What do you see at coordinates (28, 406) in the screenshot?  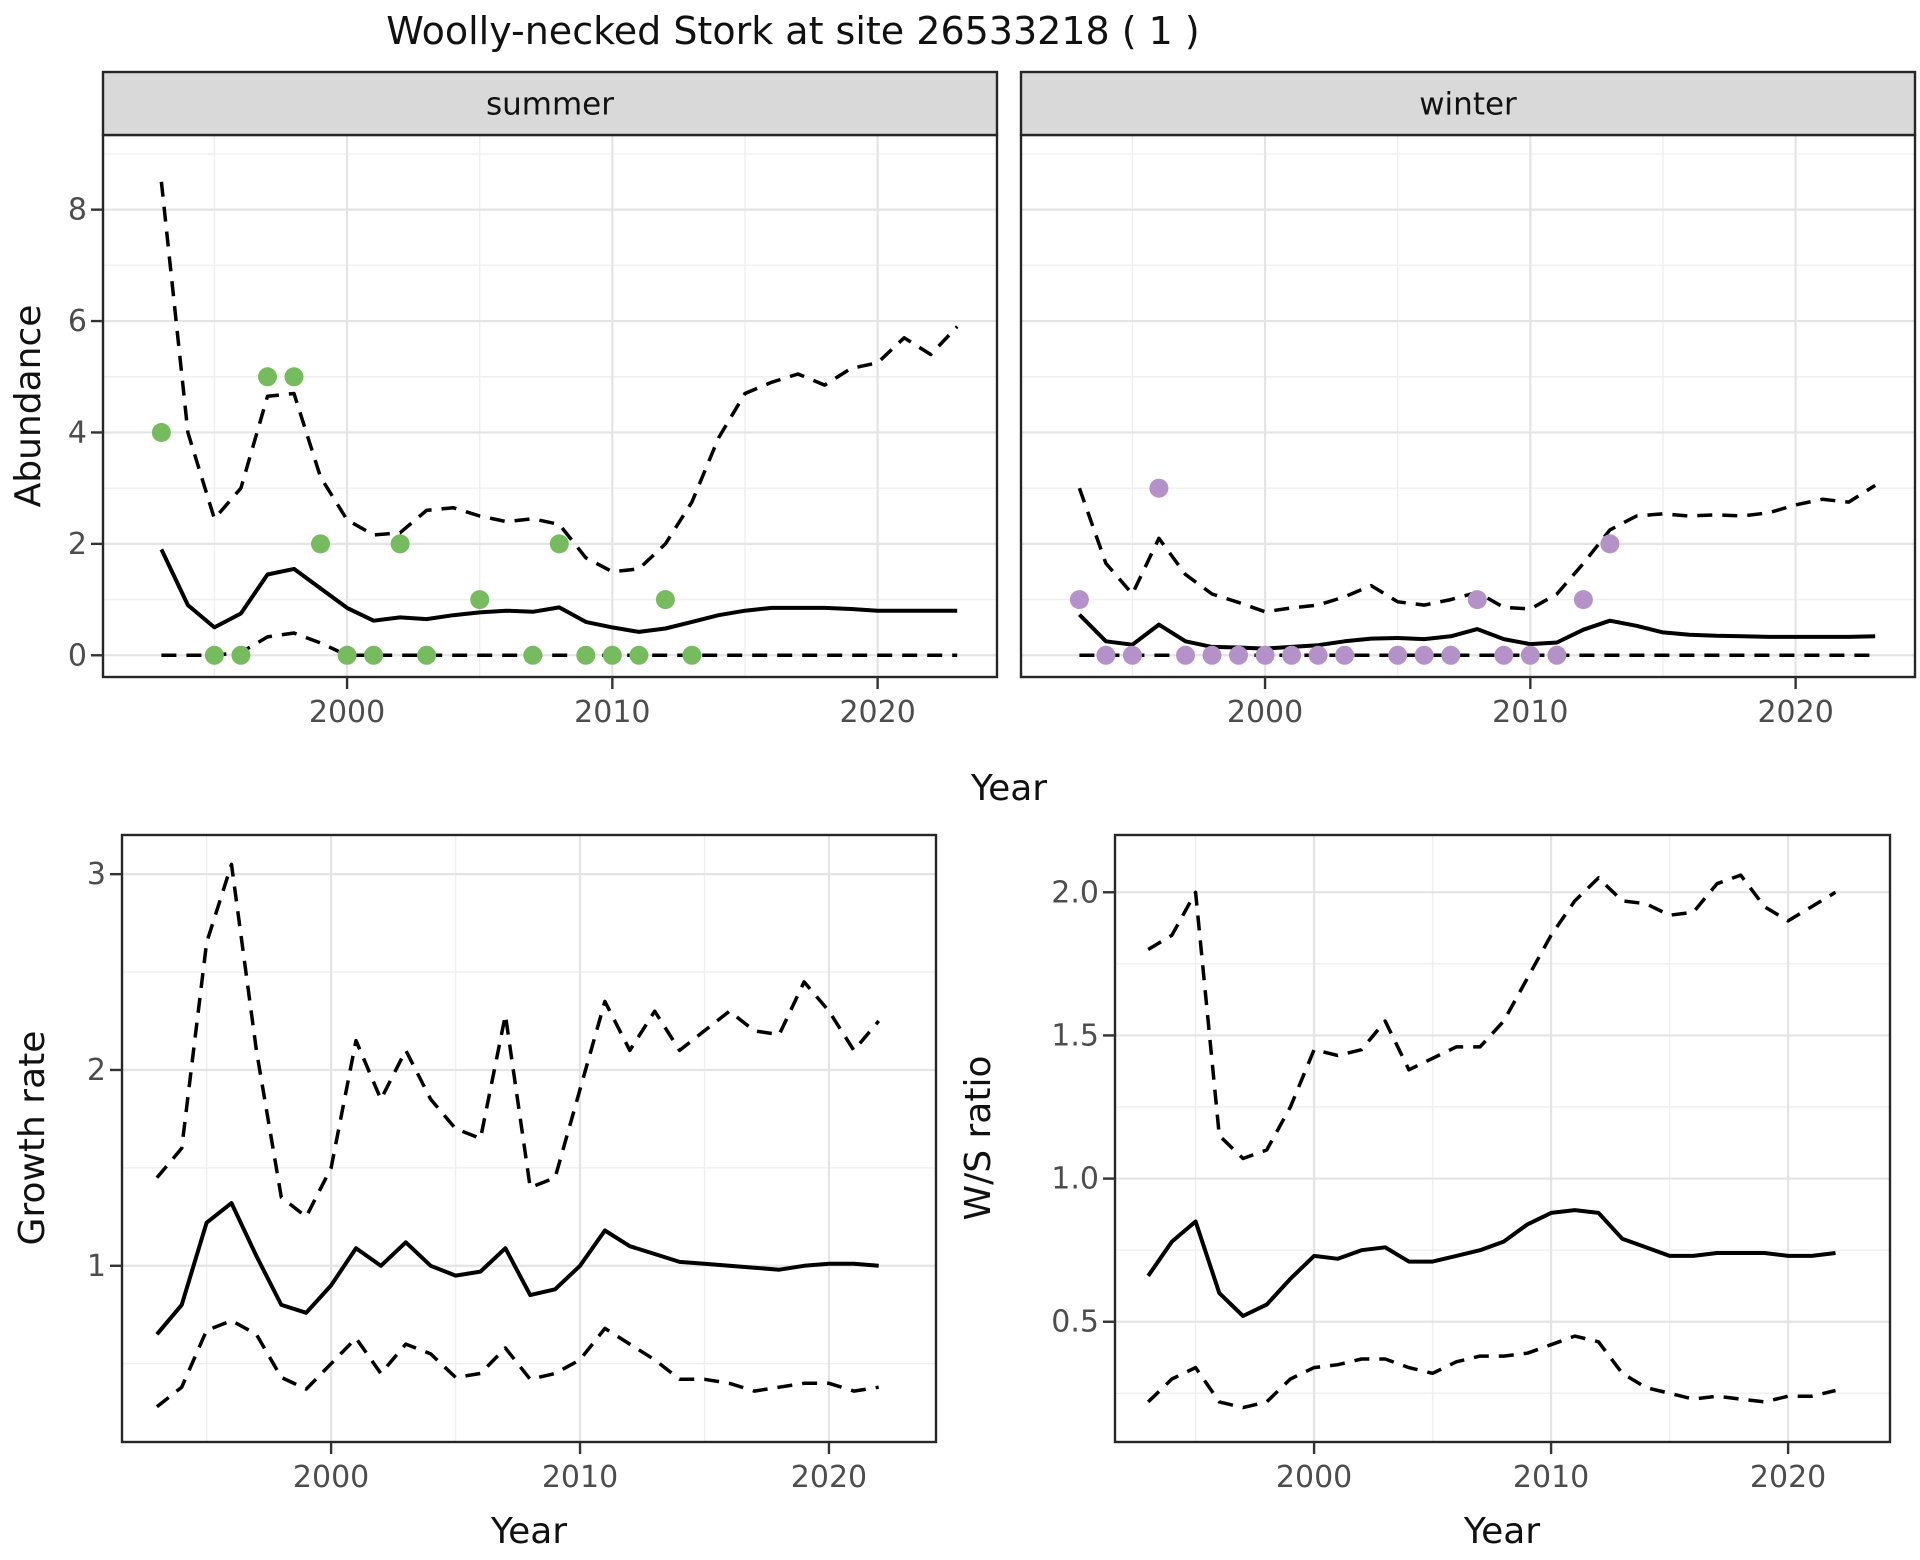 I see `y-axis-title-abundance: Abundance` at bounding box center [28, 406].